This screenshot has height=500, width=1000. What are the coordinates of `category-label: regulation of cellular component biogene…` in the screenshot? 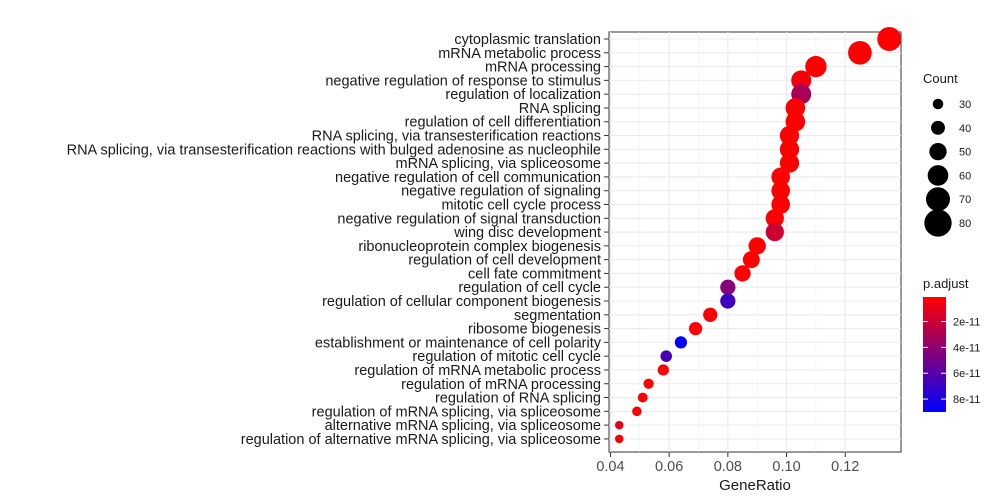 It's located at (461, 302).